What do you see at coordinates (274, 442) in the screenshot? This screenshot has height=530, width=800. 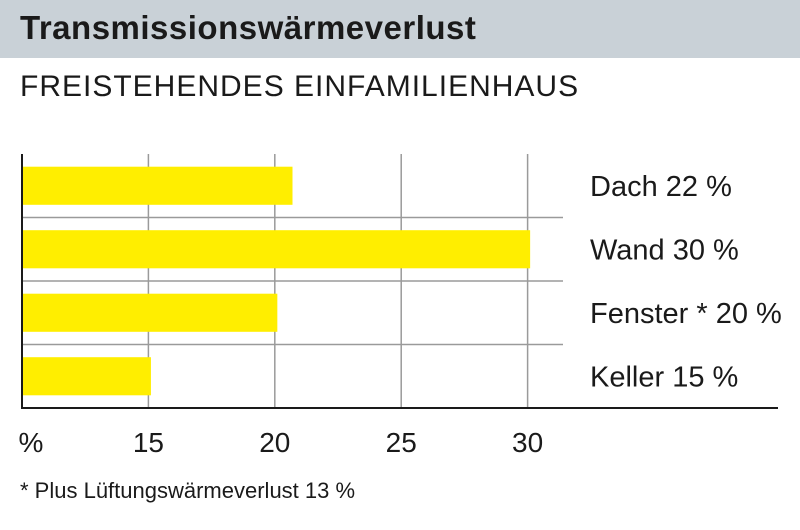 I see `x-tick-label-2: 20` at bounding box center [274, 442].